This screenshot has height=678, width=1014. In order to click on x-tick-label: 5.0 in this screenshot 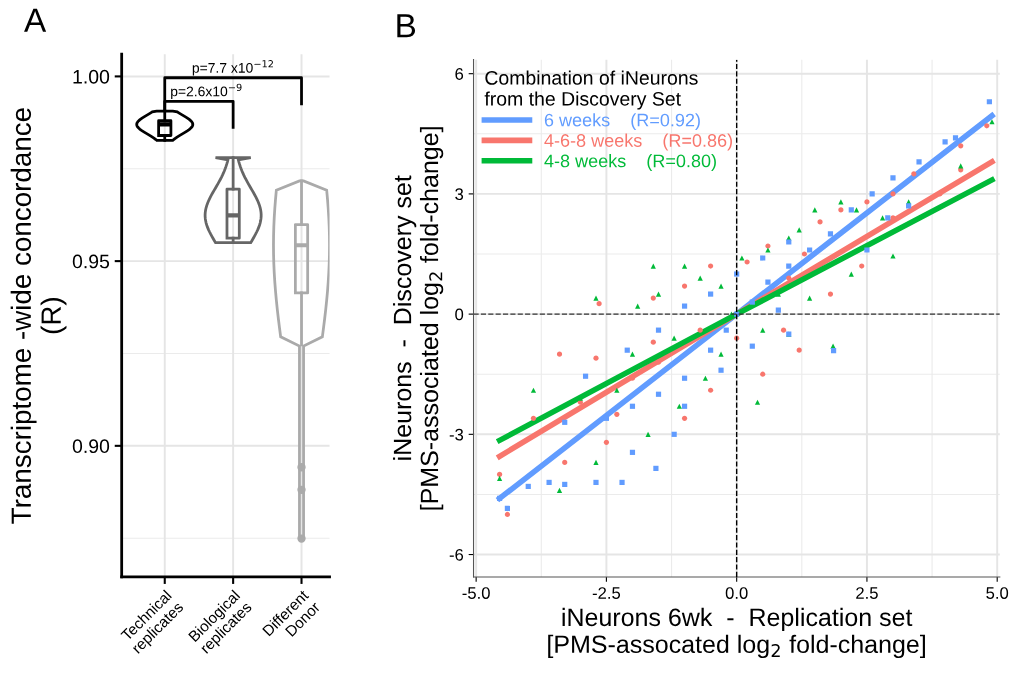, I will do `click(997, 593)`.